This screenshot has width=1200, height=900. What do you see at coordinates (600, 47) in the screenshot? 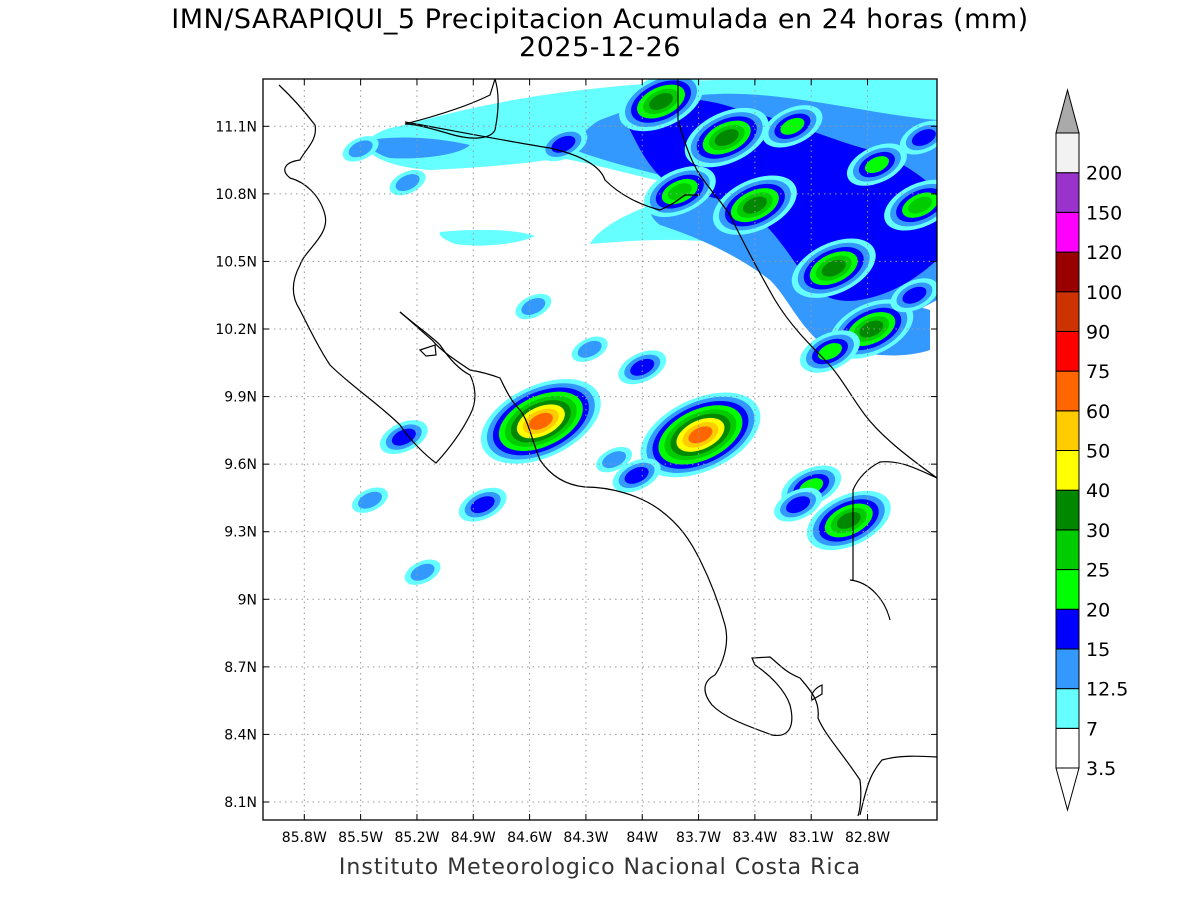
I see `map-date-subtitle: 2025-12-26` at bounding box center [600, 47].